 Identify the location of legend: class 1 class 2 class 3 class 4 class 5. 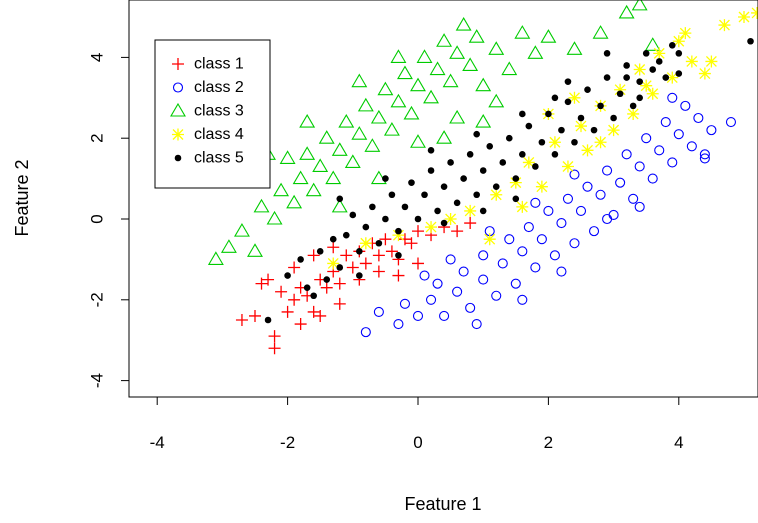
(212, 114).